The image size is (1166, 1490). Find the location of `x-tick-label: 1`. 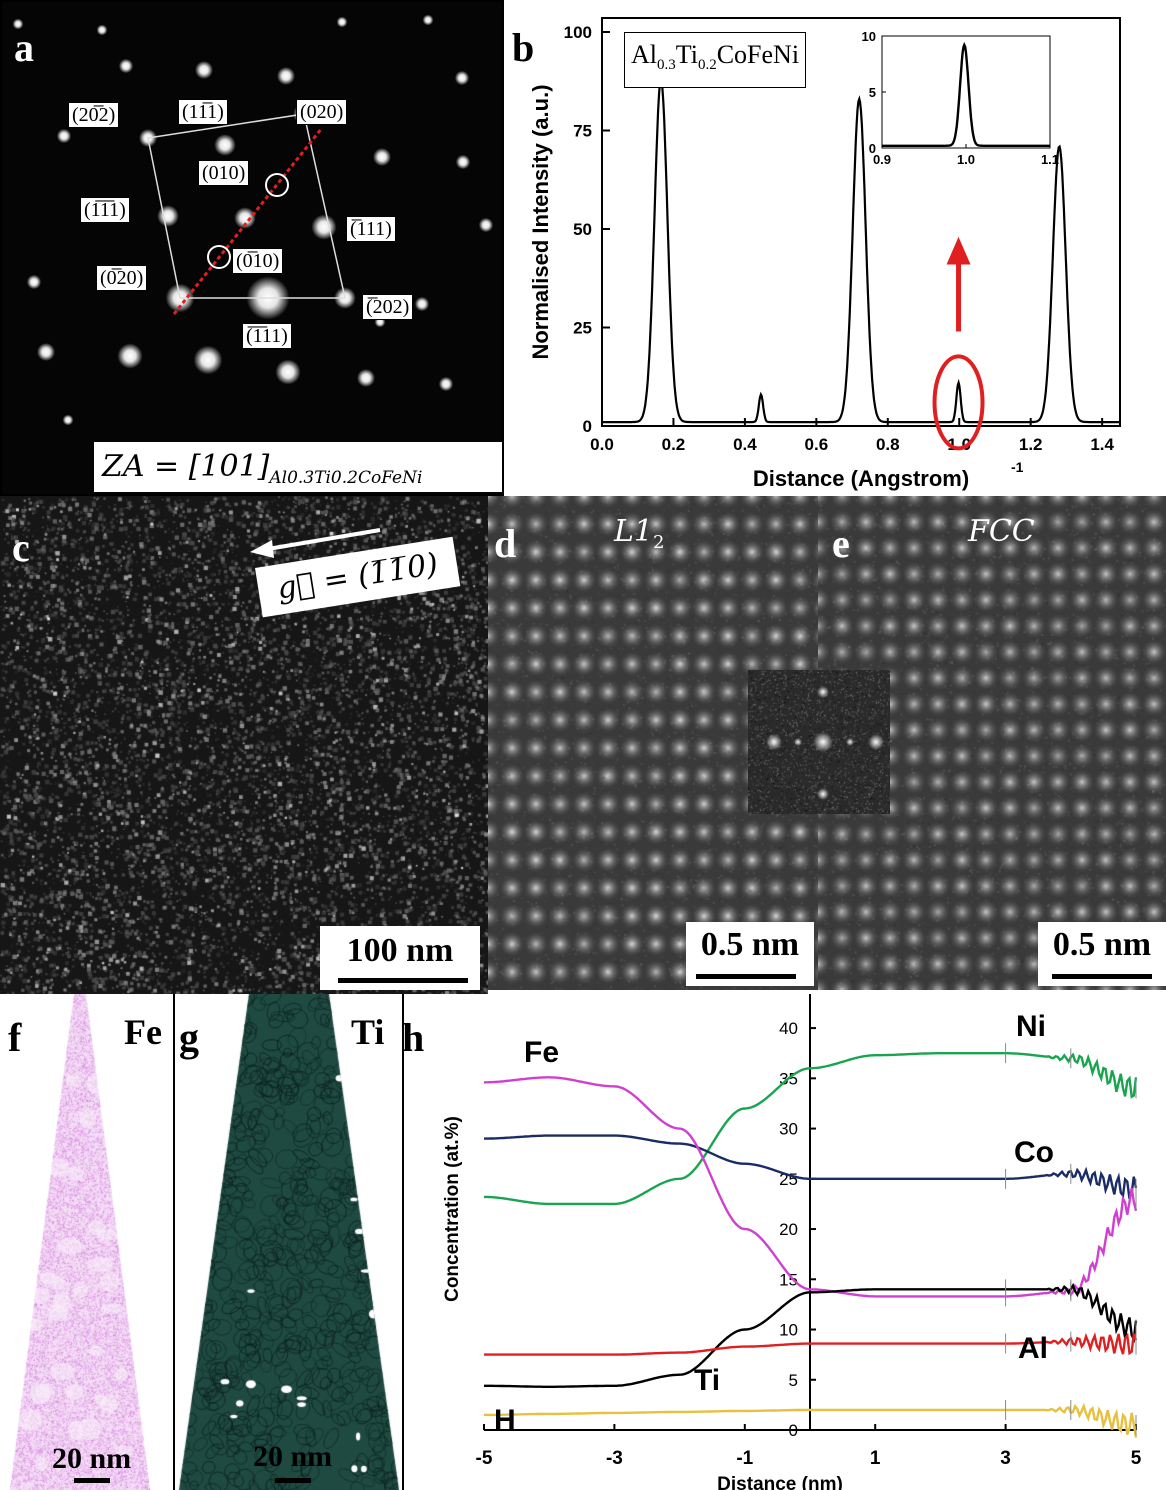

x-tick-label: 1 is located at coordinates (875, 1458).